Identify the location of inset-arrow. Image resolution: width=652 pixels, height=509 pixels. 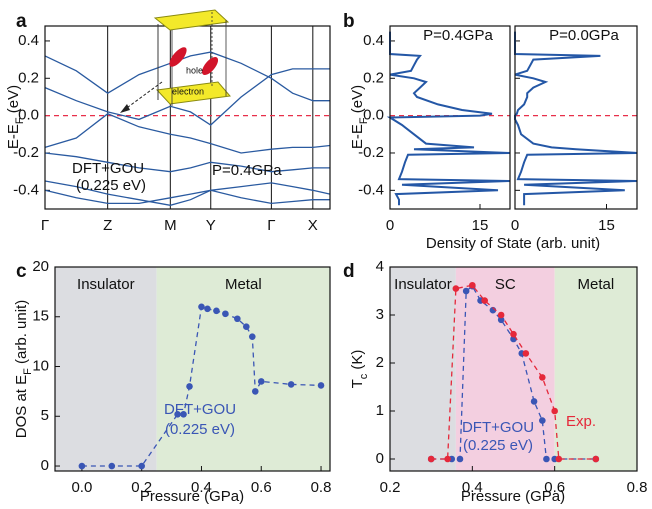
(143, 96).